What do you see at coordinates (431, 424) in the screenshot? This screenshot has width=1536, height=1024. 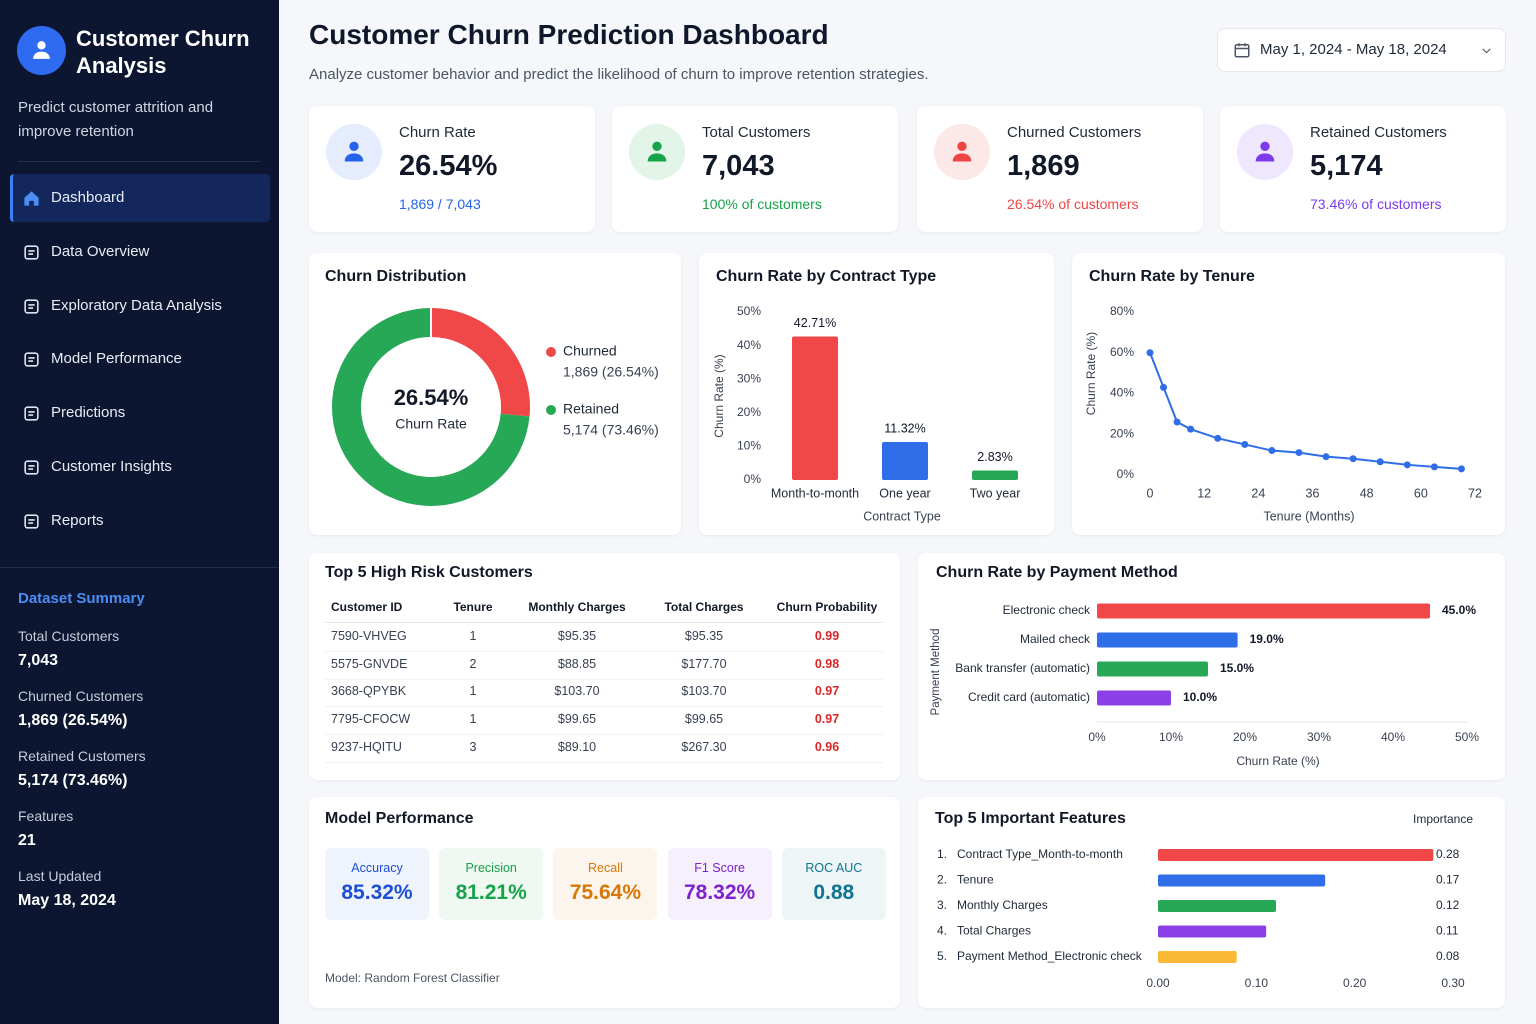 I see `donut-center-label: Churn Rate` at bounding box center [431, 424].